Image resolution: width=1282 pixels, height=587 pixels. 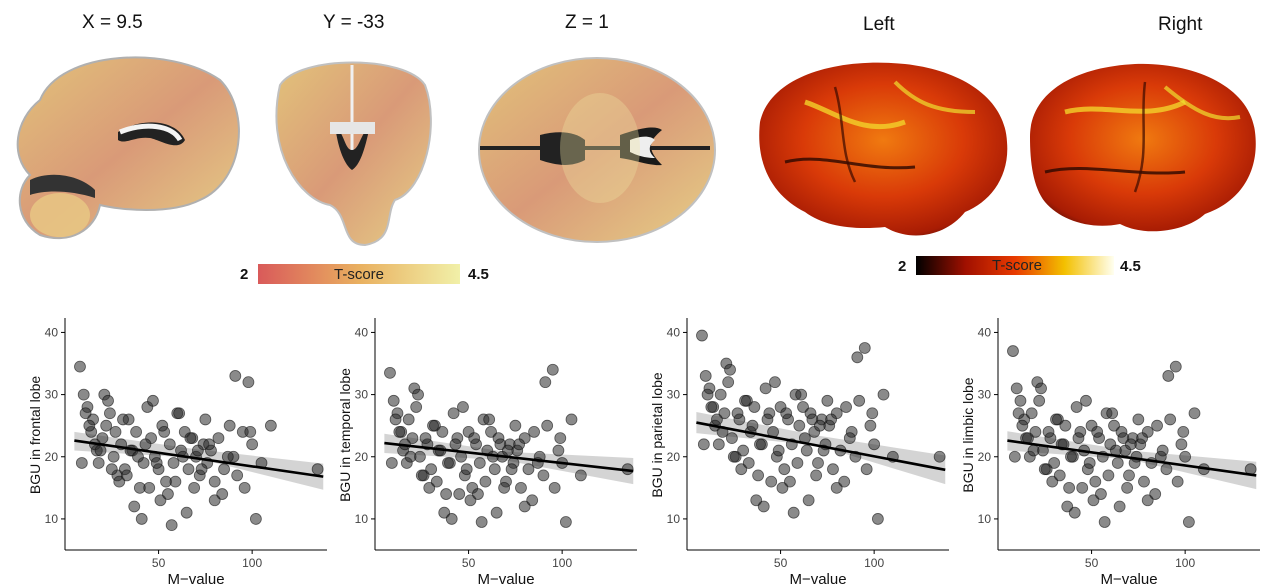 I want to click on plot3-x-tick-label: 100, so click(x=874, y=563).